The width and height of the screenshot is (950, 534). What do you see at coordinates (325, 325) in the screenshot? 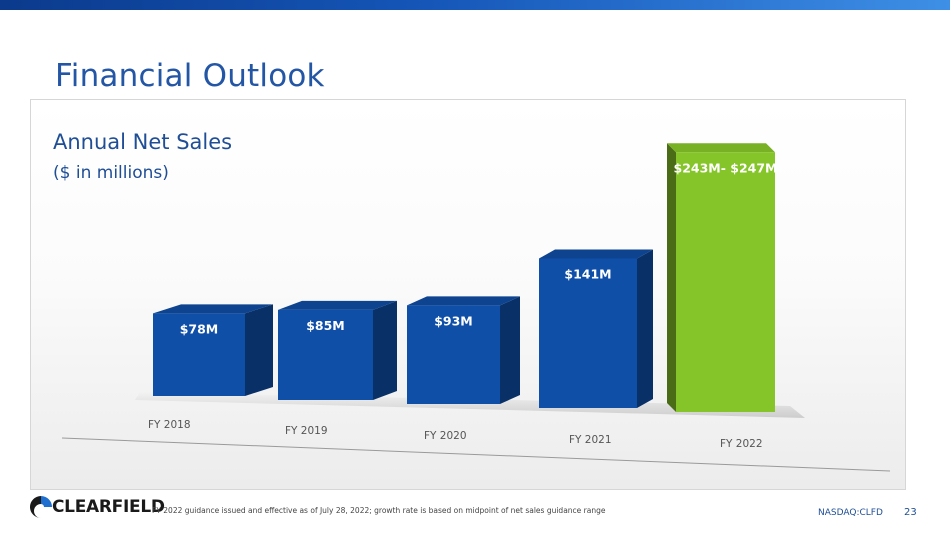
I see `bar-data-label: $85M` at bounding box center [325, 325].